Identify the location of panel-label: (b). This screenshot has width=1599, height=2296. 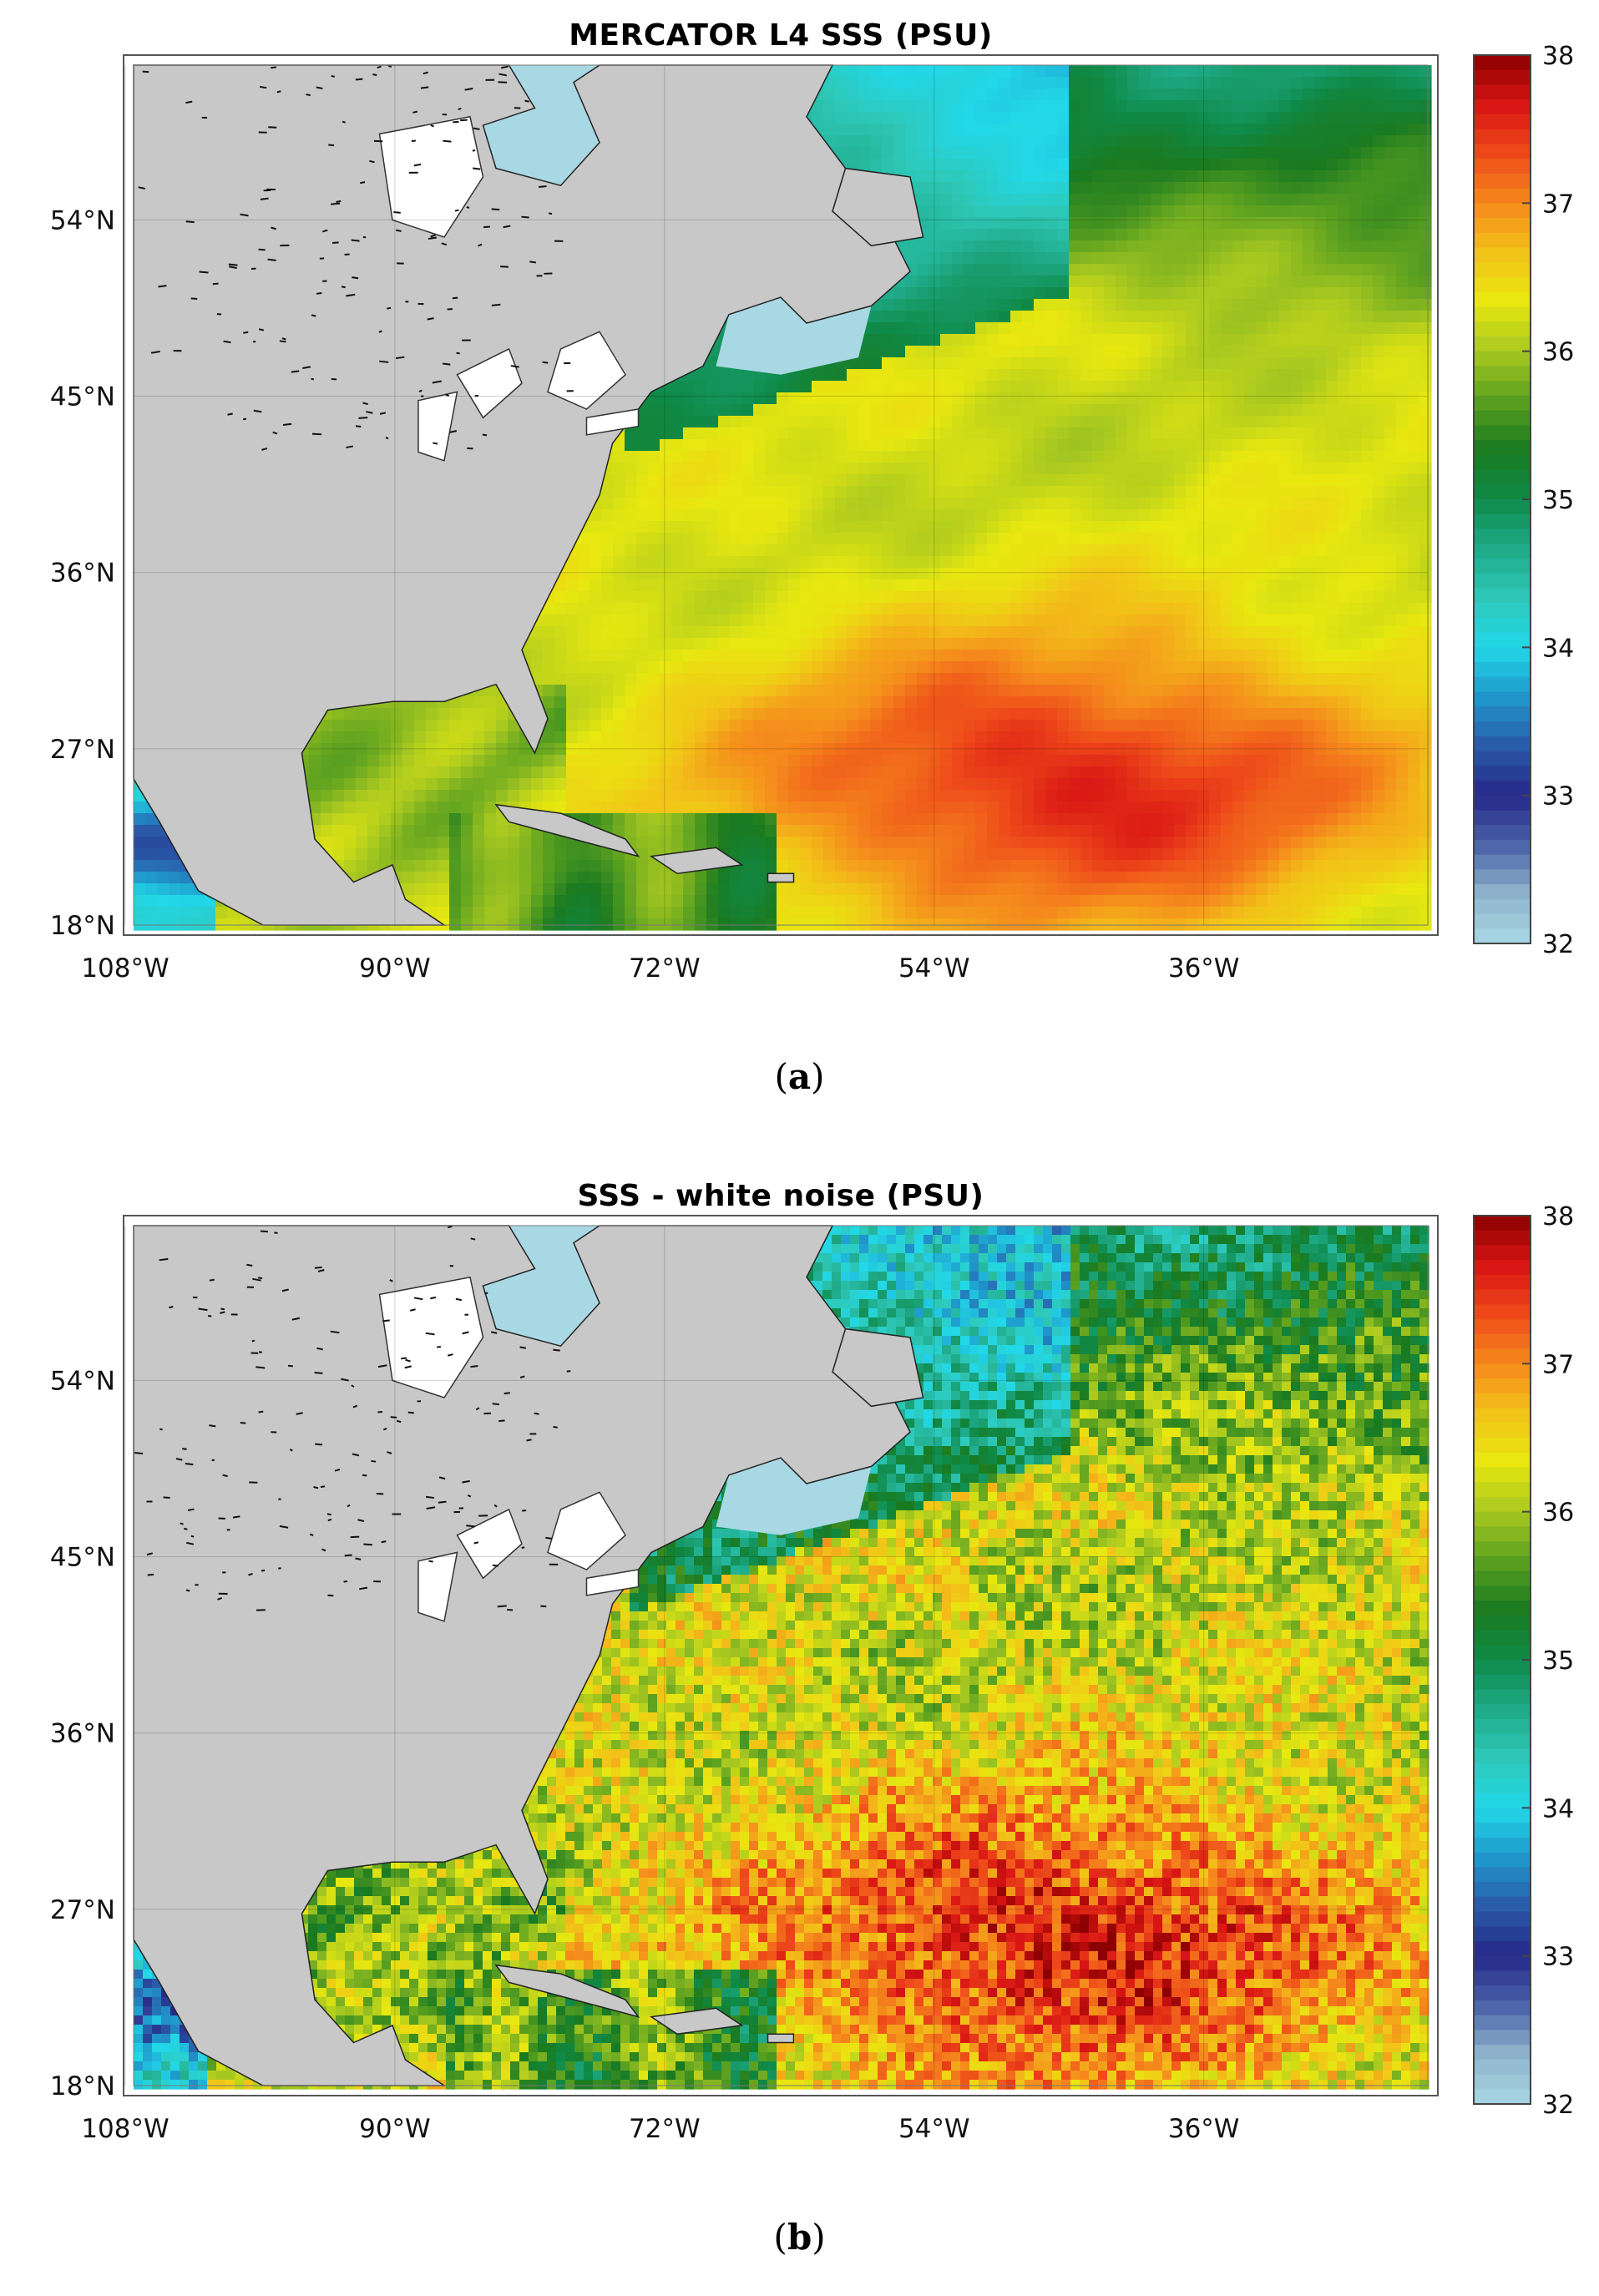
(799, 2237).